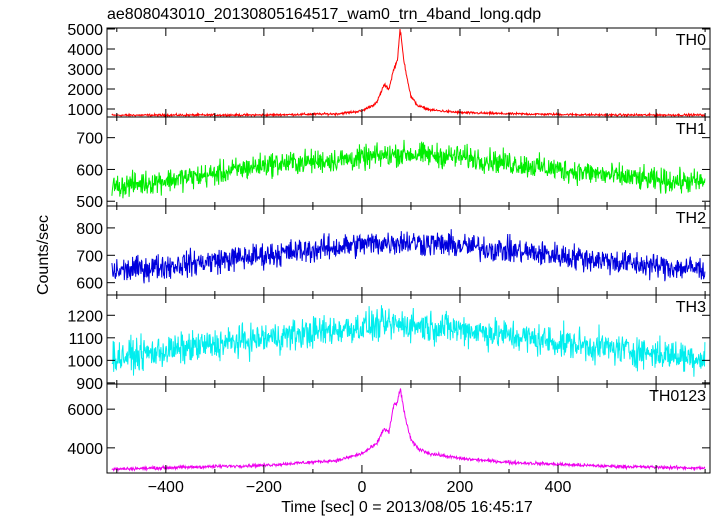 This screenshot has height=516, width=717. What do you see at coordinates (691, 218) in the screenshot?
I see `panel-label-th2: TH2` at bounding box center [691, 218].